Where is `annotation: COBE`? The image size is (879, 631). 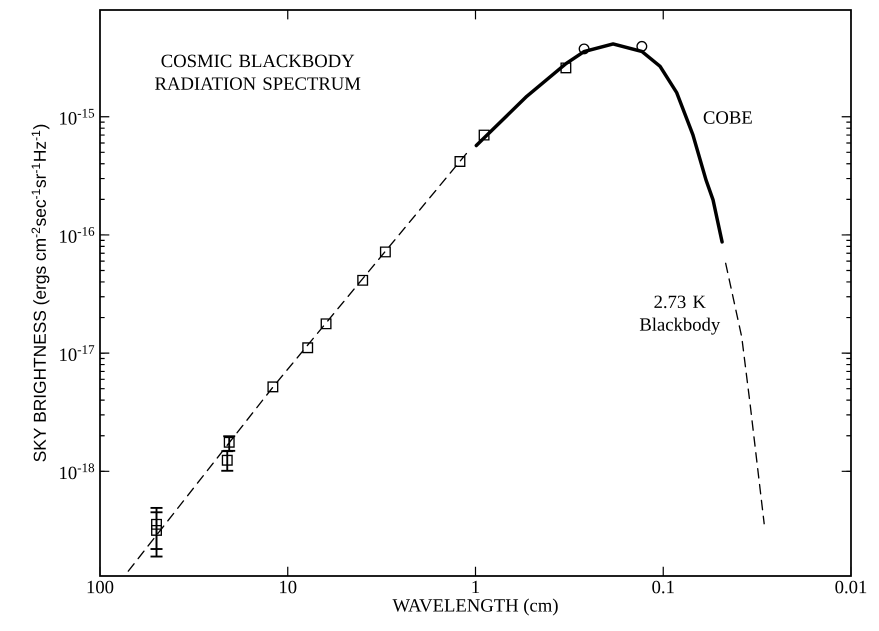 annotation: COBE is located at coordinates (728, 117).